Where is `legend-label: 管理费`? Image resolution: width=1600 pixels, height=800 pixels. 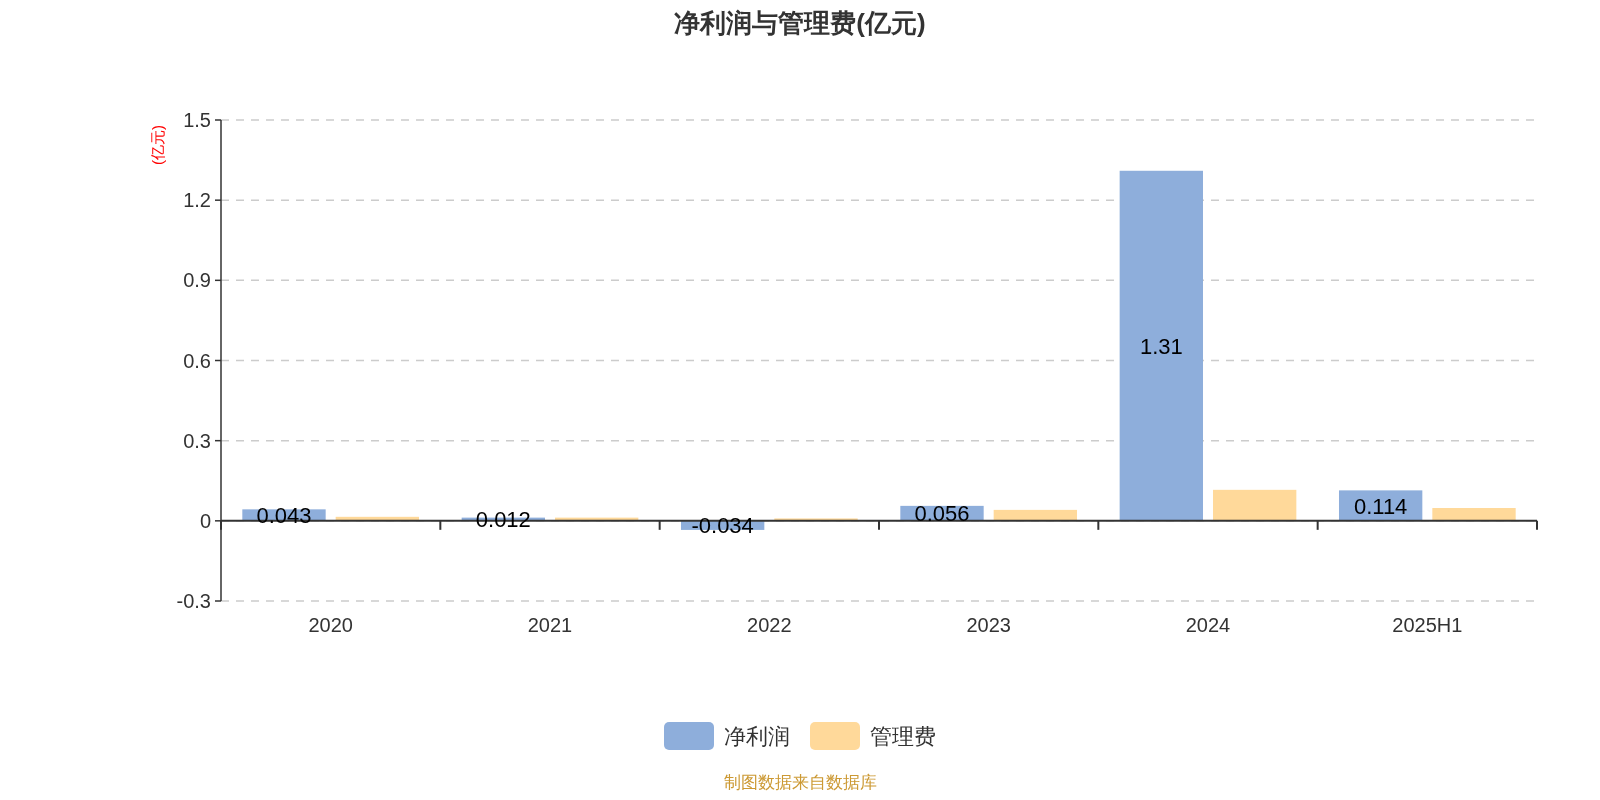
legend-label: 管理费 is located at coordinates (903, 736).